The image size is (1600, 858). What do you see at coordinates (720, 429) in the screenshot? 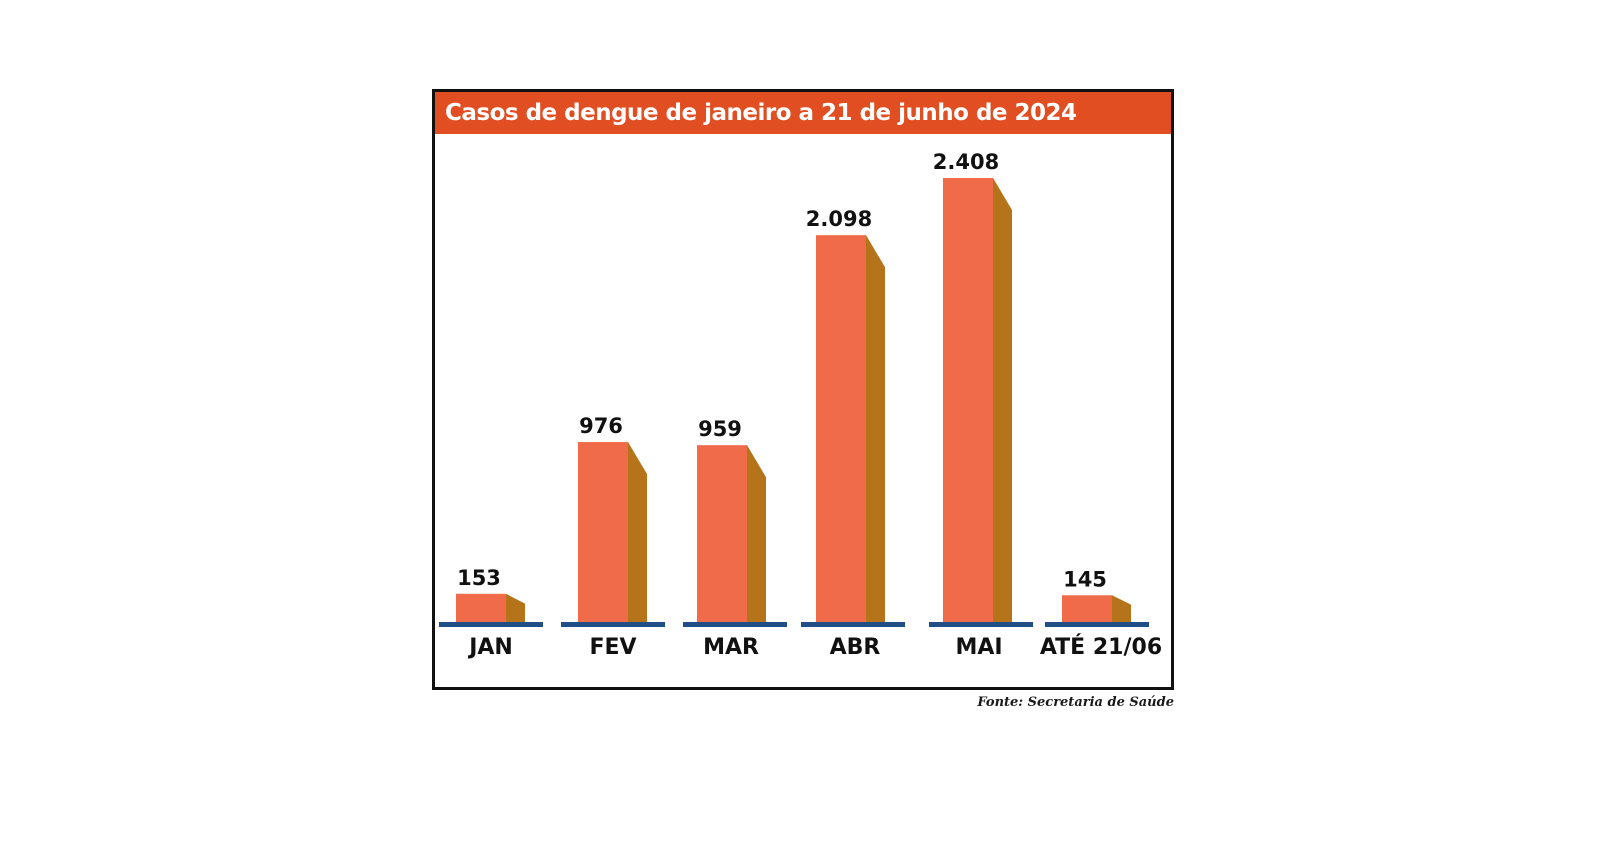
I see `data-label: 959` at bounding box center [720, 429].